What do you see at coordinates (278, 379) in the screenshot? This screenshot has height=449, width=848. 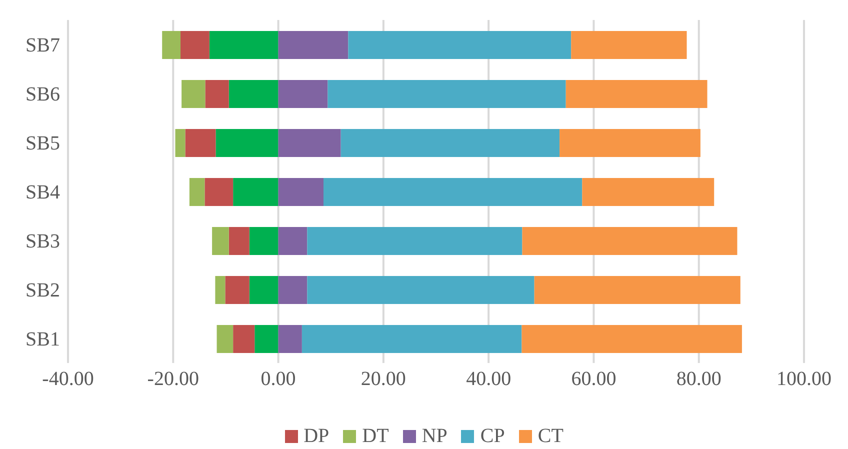 I see `x-tick-label: 0.00` at bounding box center [278, 379].